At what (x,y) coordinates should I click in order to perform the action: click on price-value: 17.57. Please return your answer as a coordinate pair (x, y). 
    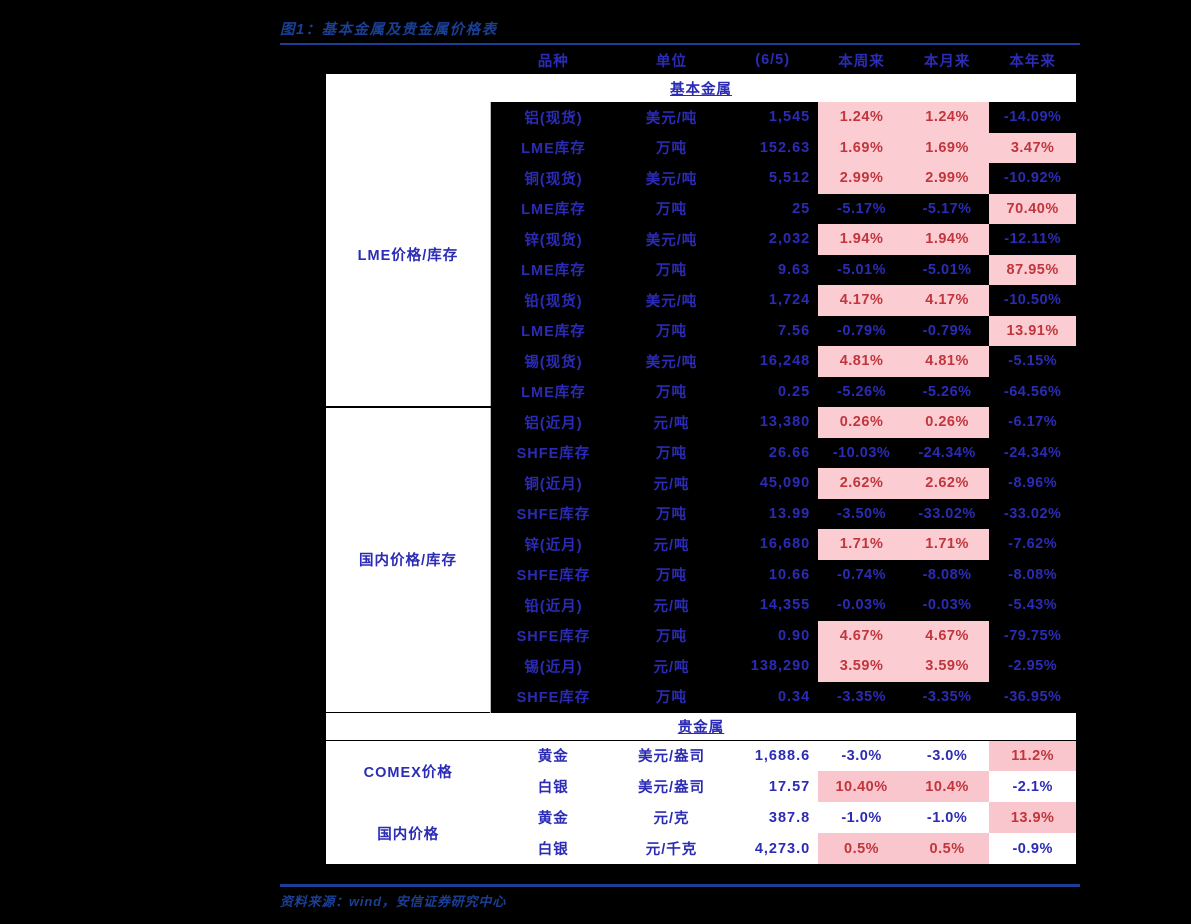
    Looking at the image, I should click on (773, 786).